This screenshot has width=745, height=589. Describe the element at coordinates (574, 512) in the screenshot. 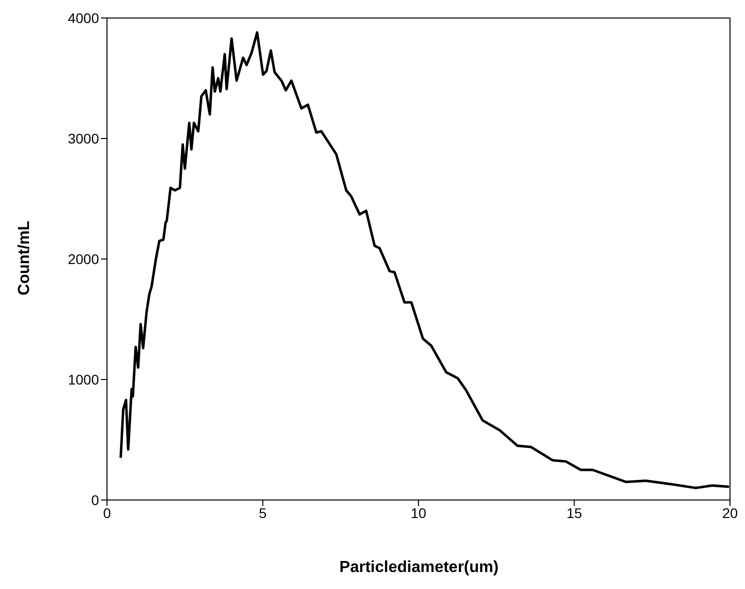

I see `x-tick-label: 15` at that location.